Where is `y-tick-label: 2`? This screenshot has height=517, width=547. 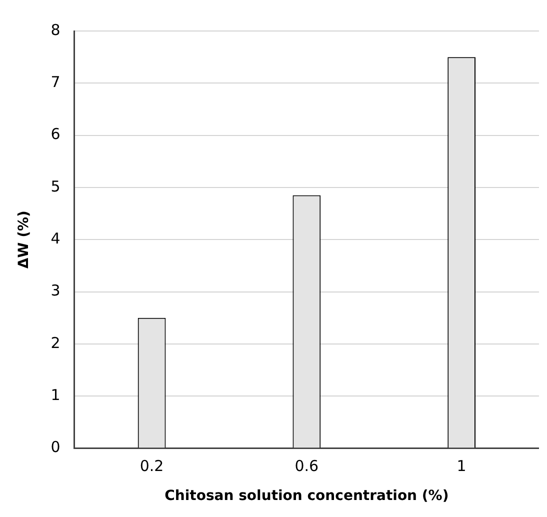 y-tick-label: 2 is located at coordinates (55, 343).